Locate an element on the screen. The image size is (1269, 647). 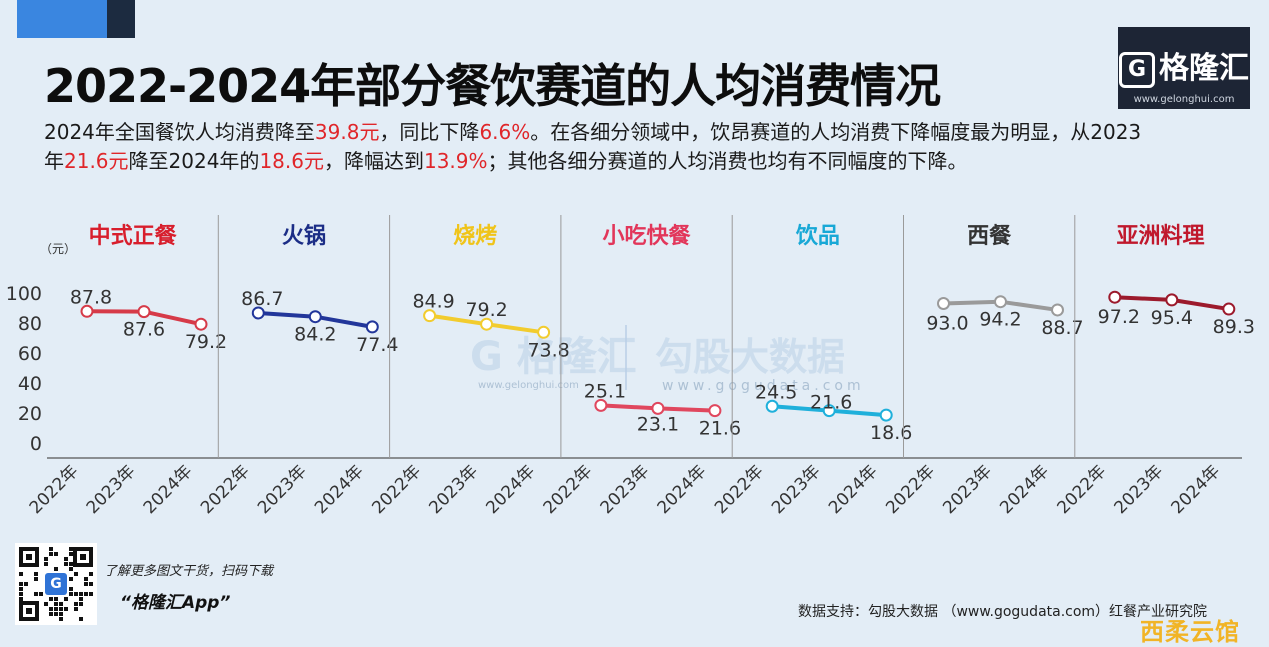
data-label: 86.7 is located at coordinates (262, 299).